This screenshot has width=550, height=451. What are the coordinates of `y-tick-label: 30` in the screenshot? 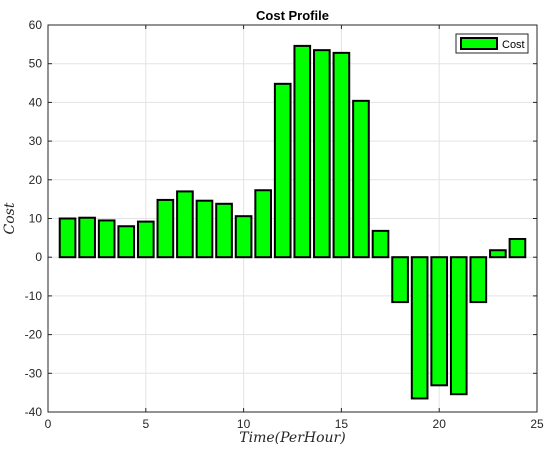 It's located at (36, 141).